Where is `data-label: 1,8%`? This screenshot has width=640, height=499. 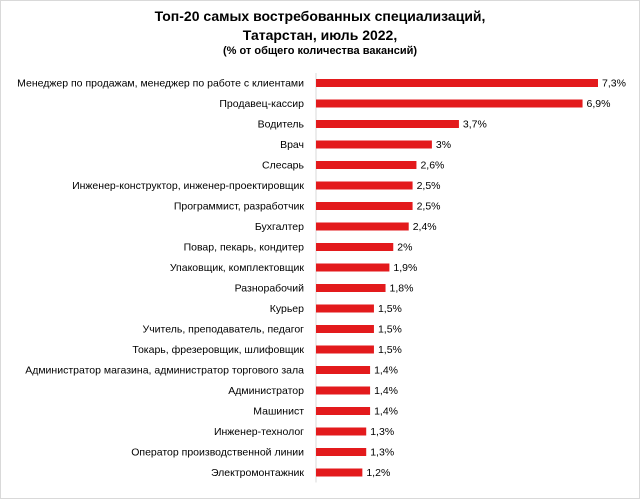 data-label: 1,8% is located at coordinates (402, 289).